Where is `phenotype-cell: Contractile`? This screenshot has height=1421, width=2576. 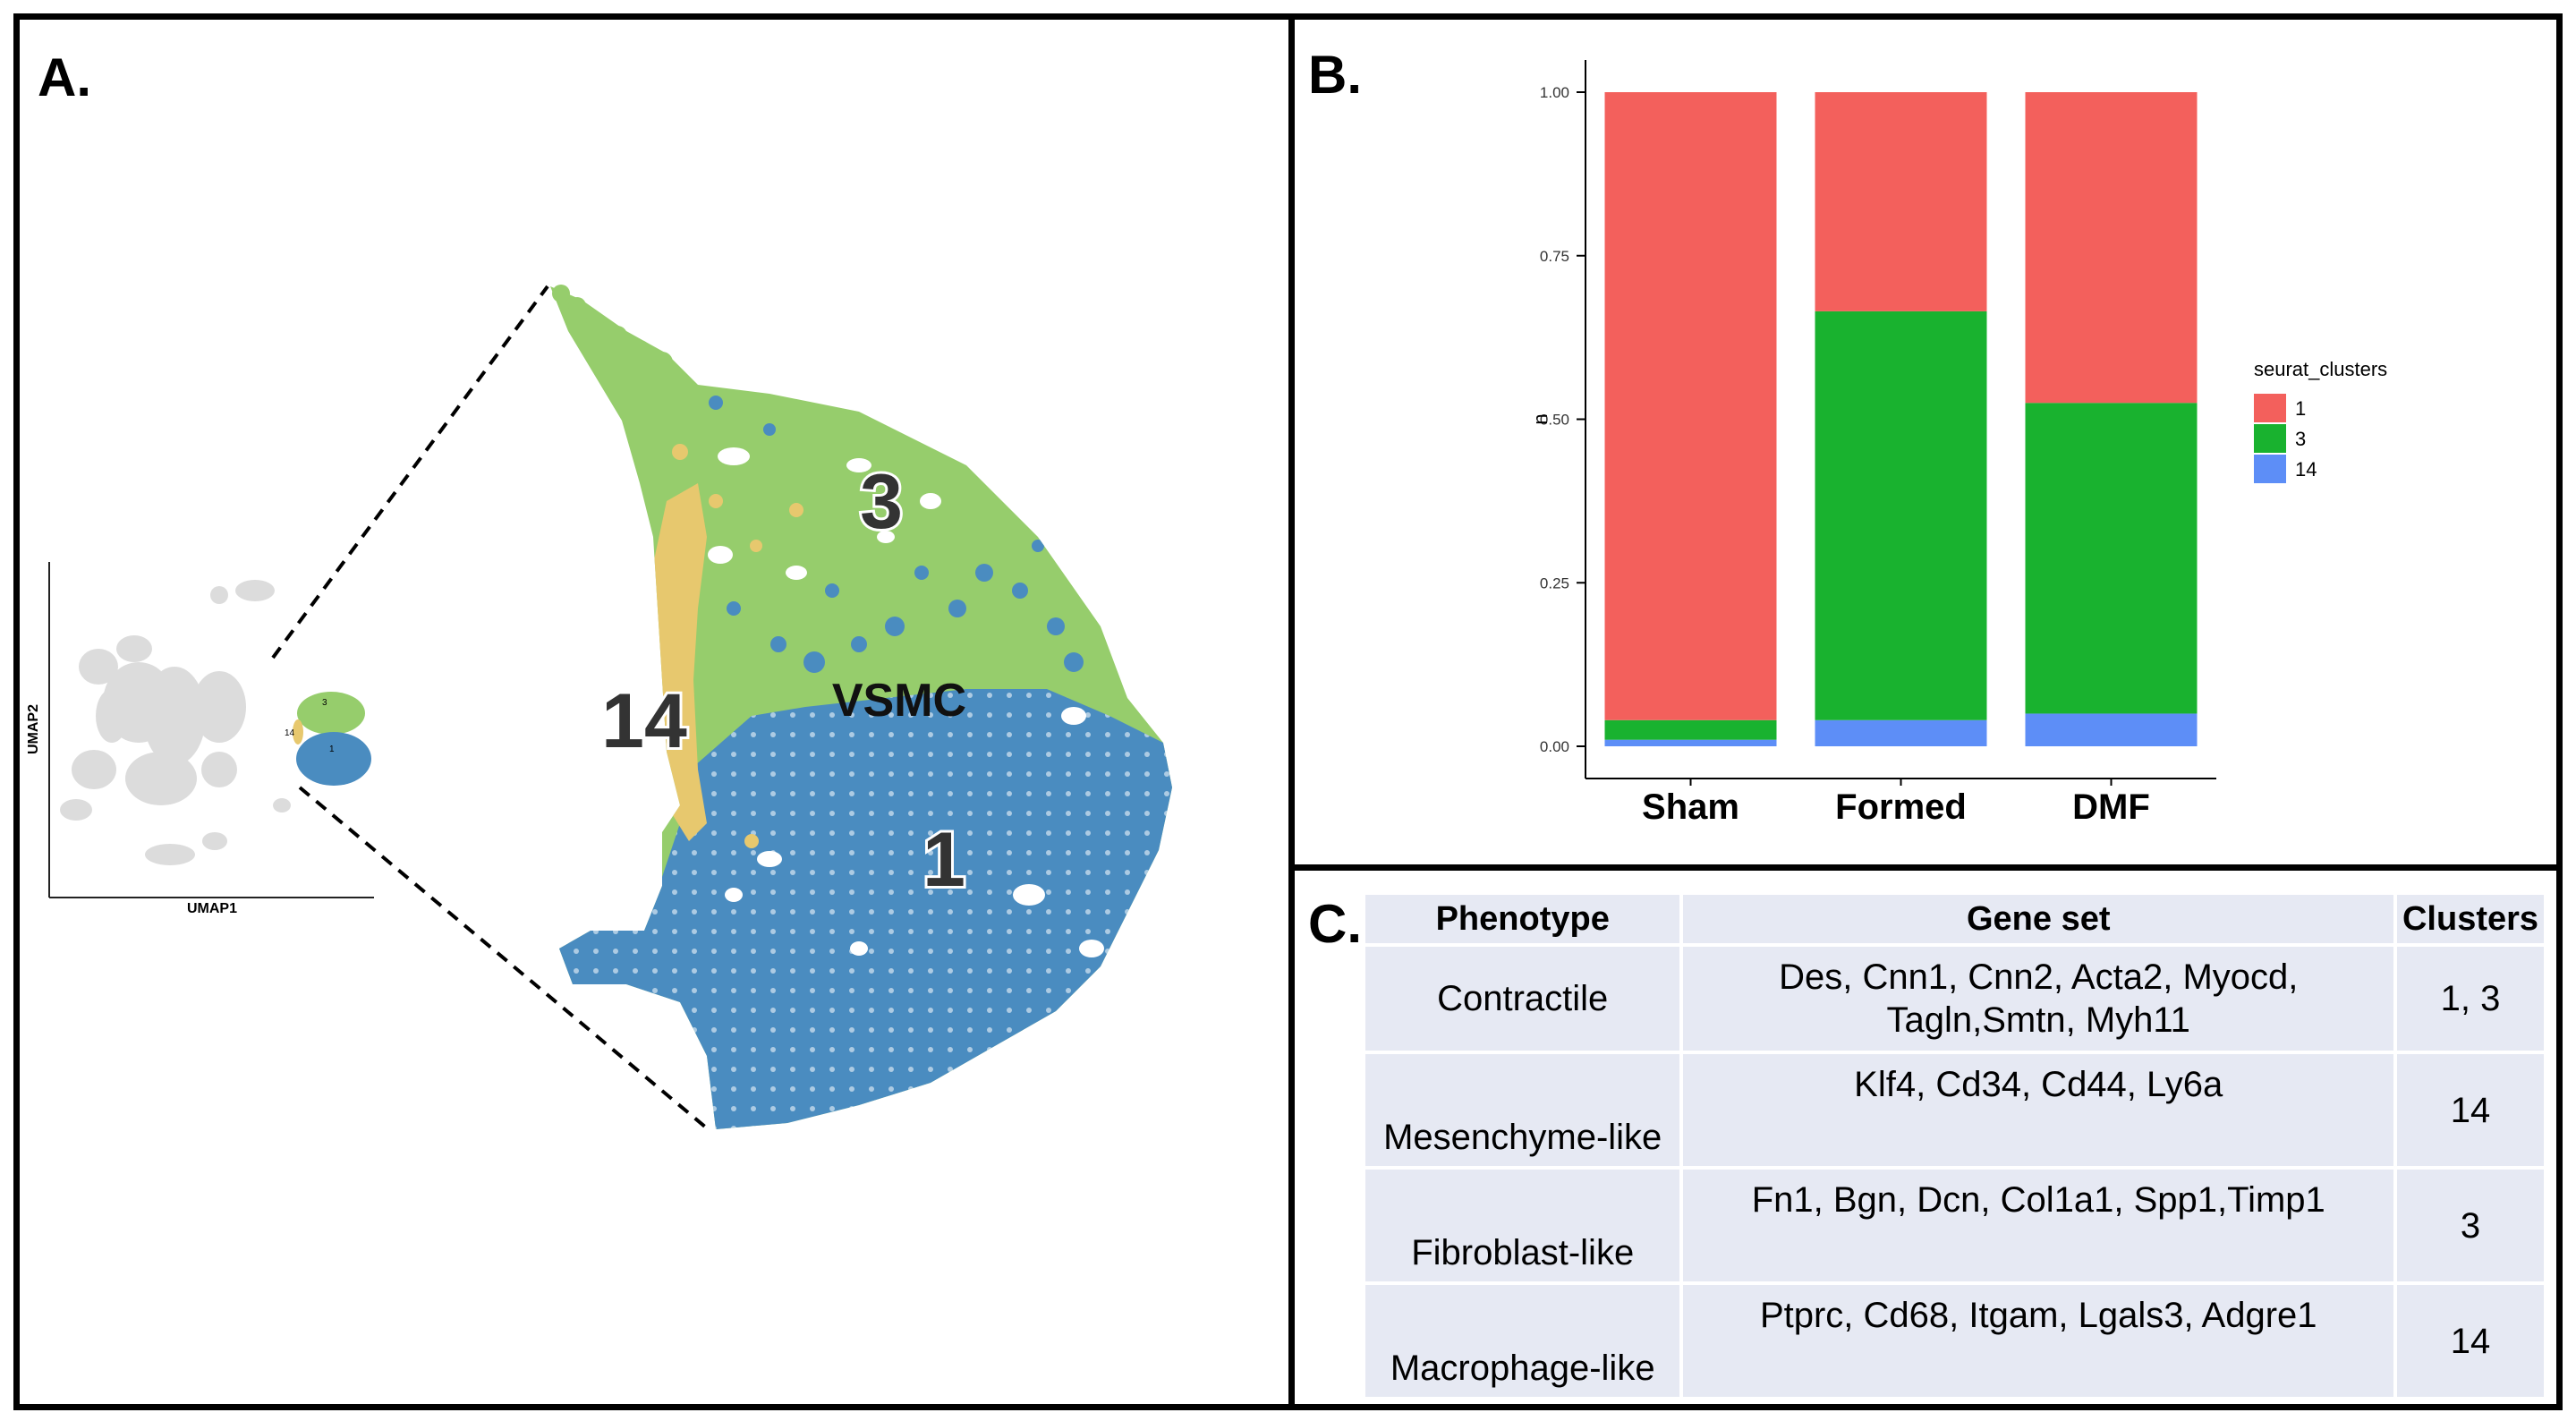
phenotype-cell: Contractile is located at coordinates (1522, 999).